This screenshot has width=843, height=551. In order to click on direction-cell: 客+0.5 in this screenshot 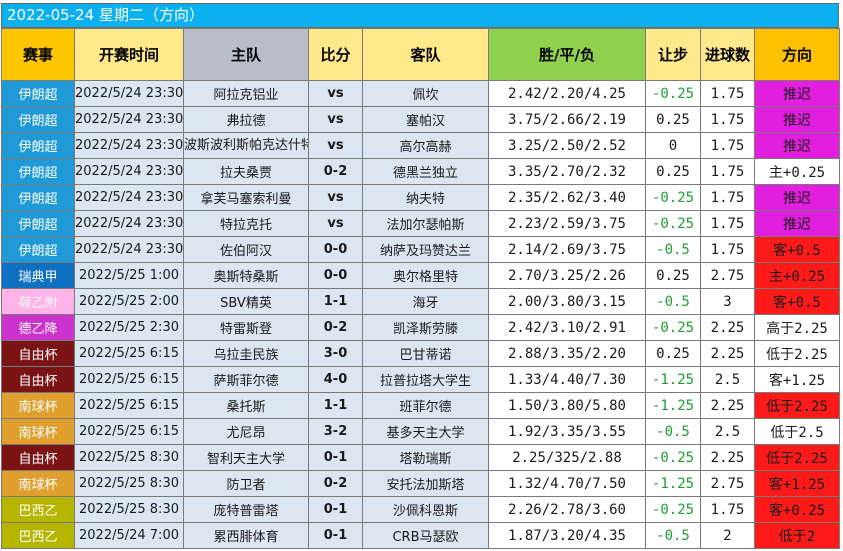, I will do `click(797, 249)`.